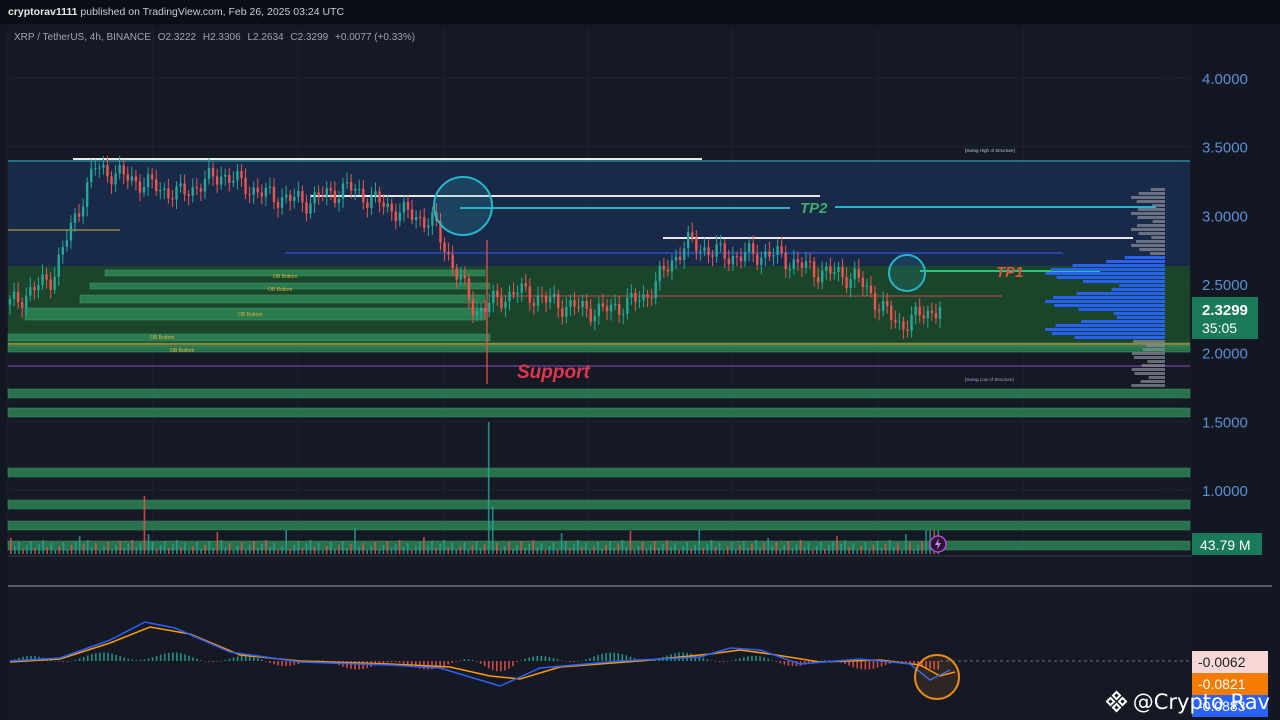 Image resolution: width=1280 pixels, height=720 pixels. Describe the element at coordinates (285, 277) in the screenshot. I see `ob-bottom-label: OB Bottom` at that location.